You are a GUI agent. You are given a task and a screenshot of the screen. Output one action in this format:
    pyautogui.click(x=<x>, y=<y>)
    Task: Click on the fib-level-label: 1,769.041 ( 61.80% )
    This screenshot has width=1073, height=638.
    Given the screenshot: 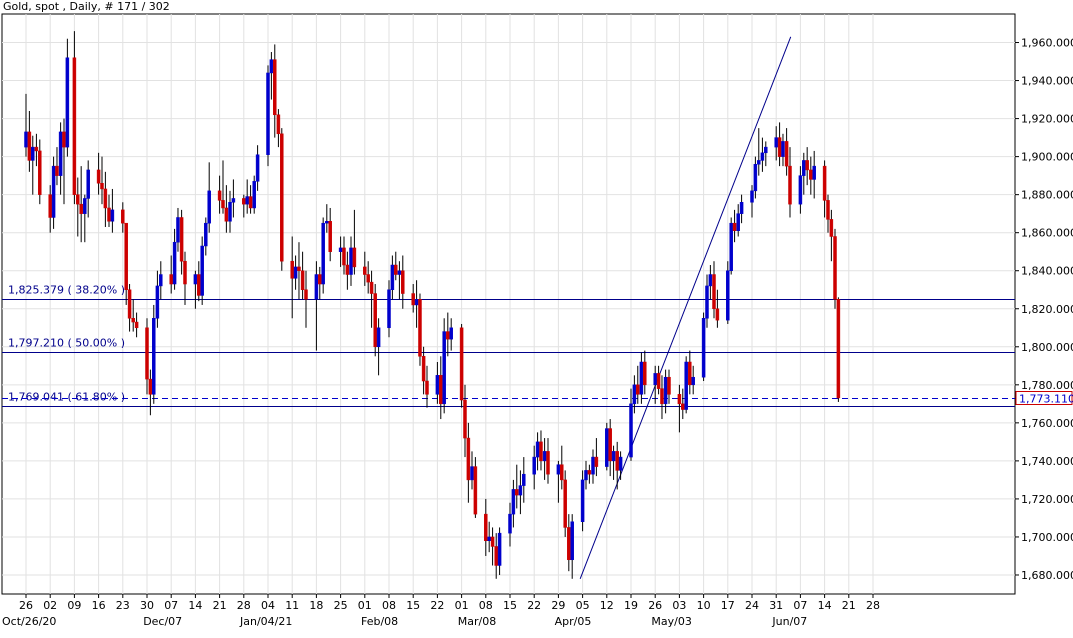 What is the action you would take?
    pyautogui.click(x=66, y=397)
    